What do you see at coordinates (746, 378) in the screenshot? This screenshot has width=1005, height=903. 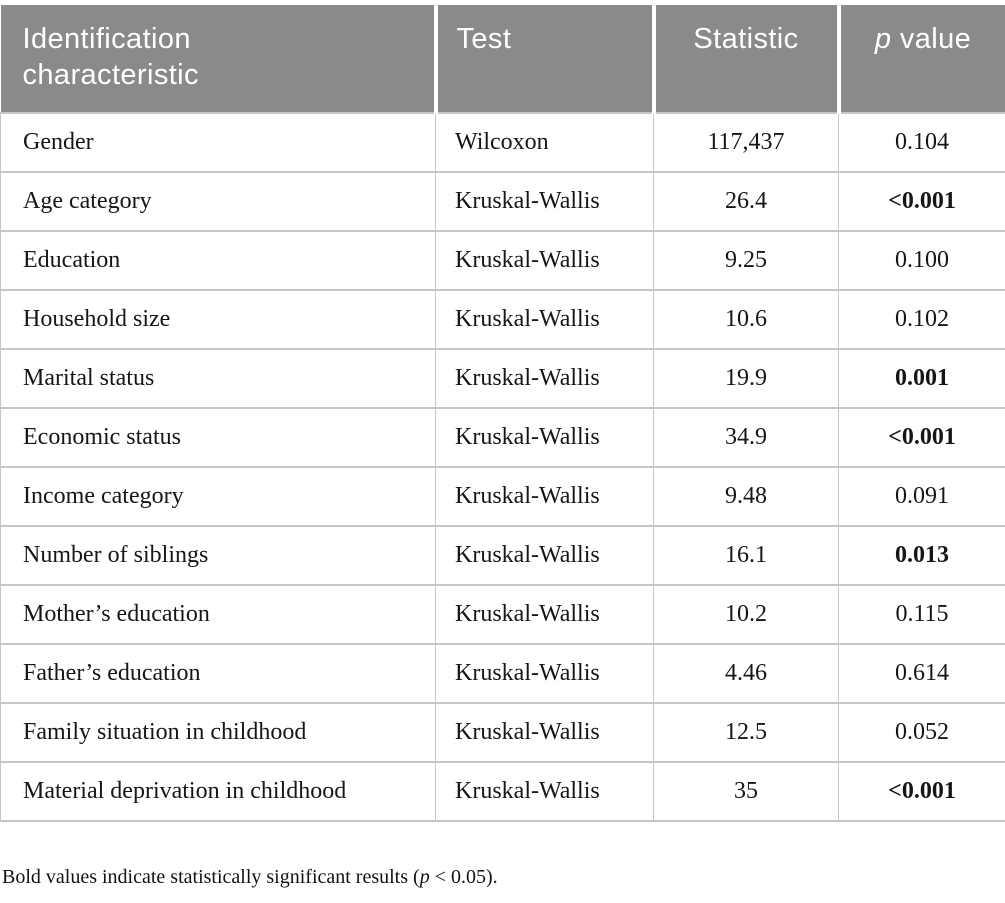 I see `cell-statistic: 19.9` at bounding box center [746, 378].